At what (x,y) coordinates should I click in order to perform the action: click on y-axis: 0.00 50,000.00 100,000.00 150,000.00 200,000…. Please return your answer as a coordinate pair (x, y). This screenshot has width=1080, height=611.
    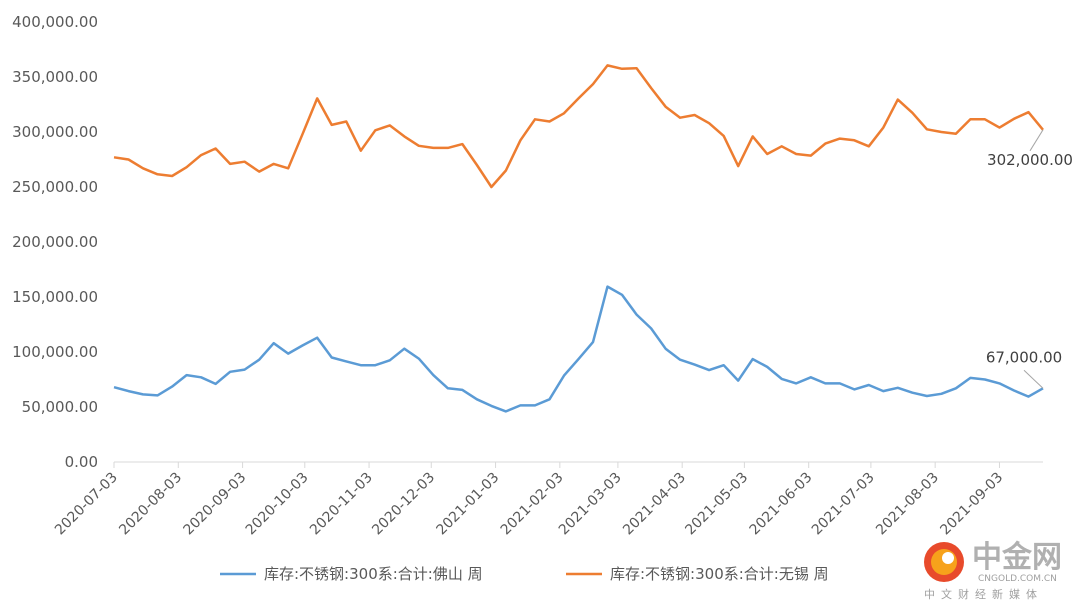
    Looking at the image, I should click on (55, 242).